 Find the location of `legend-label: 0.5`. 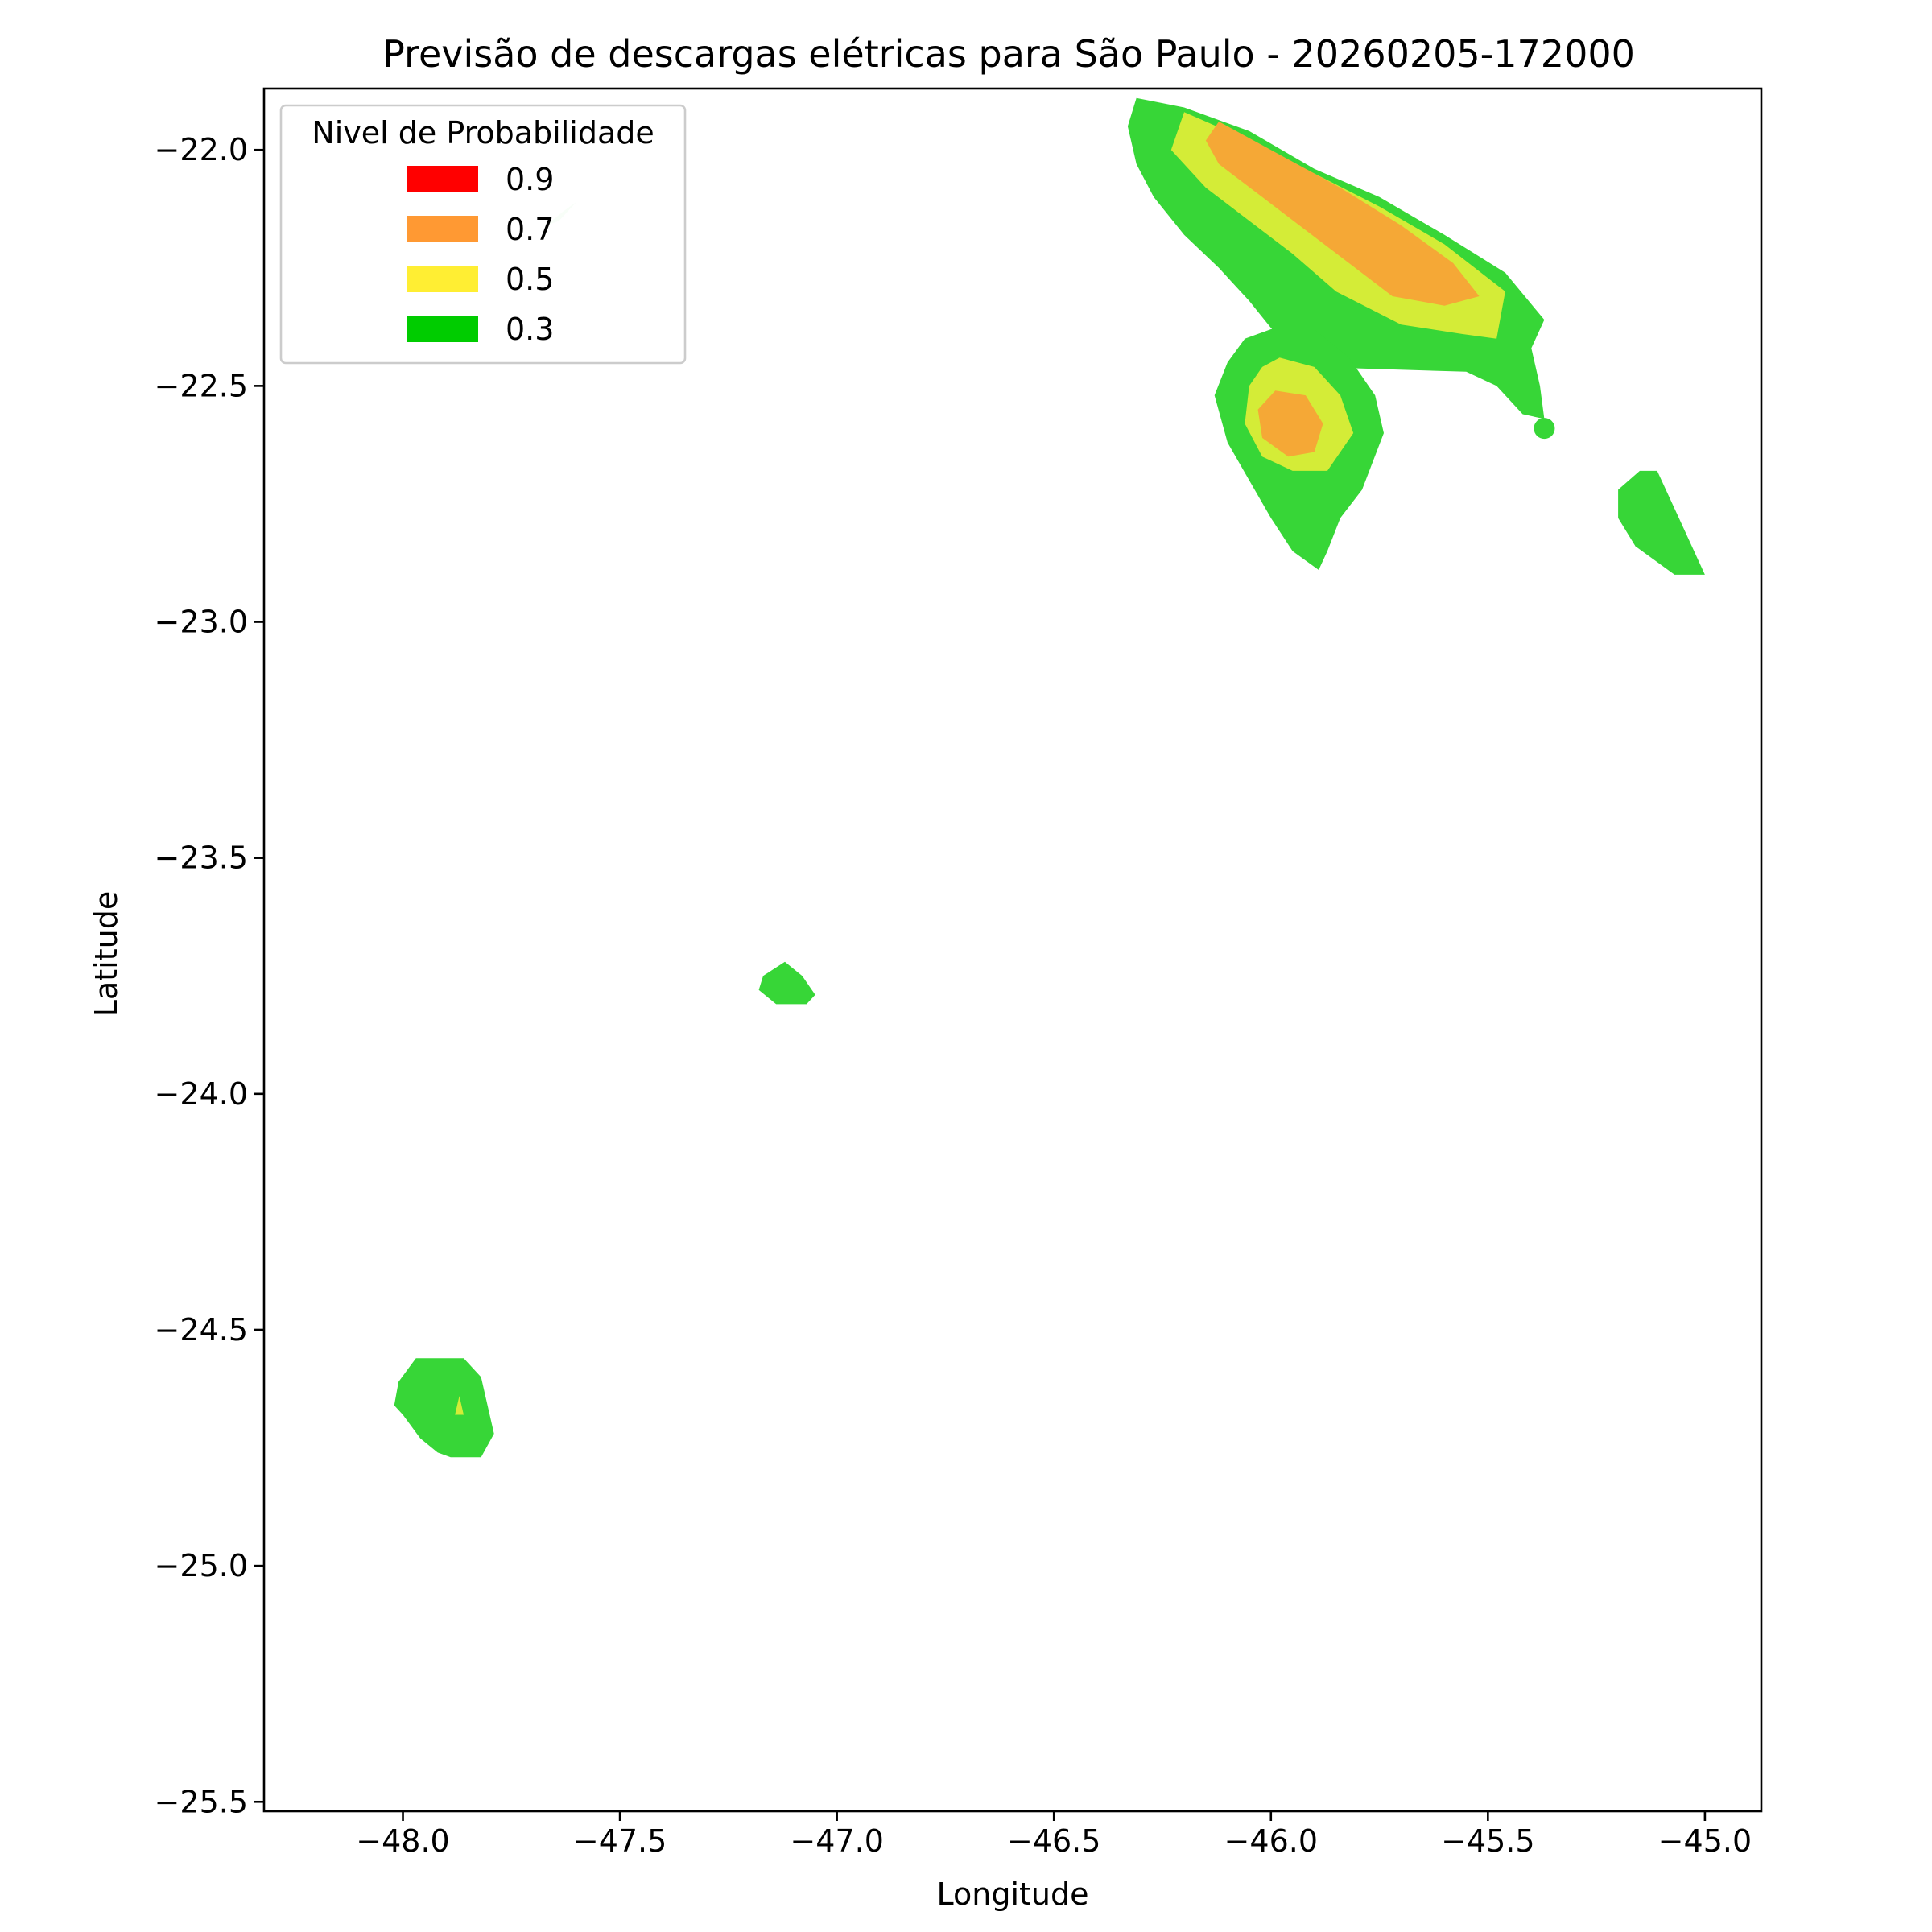

legend-label: 0.5 is located at coordinates (530, 279).